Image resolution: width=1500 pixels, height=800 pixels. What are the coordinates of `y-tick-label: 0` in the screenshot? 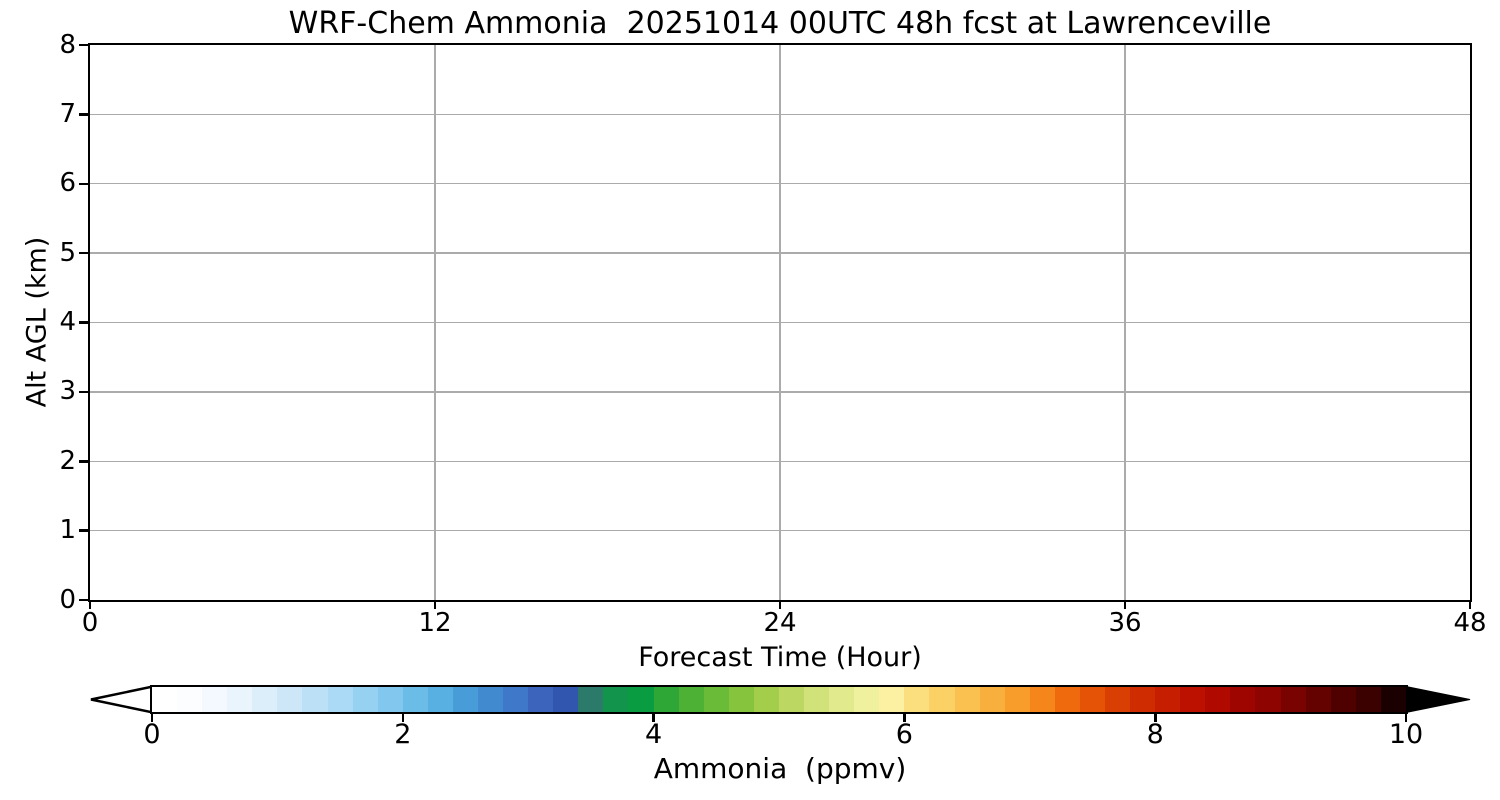 It's located at (67, 599).